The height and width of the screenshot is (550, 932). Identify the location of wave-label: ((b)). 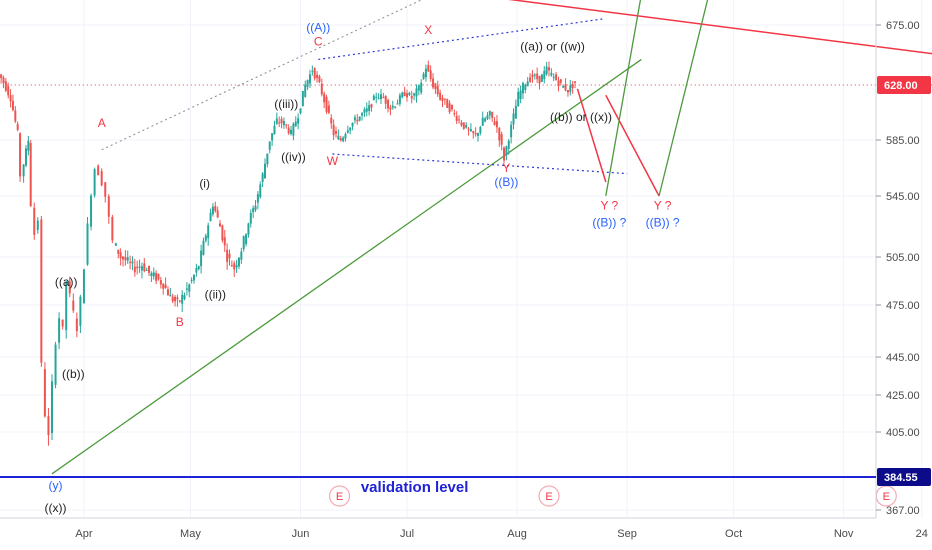
(73, 374).